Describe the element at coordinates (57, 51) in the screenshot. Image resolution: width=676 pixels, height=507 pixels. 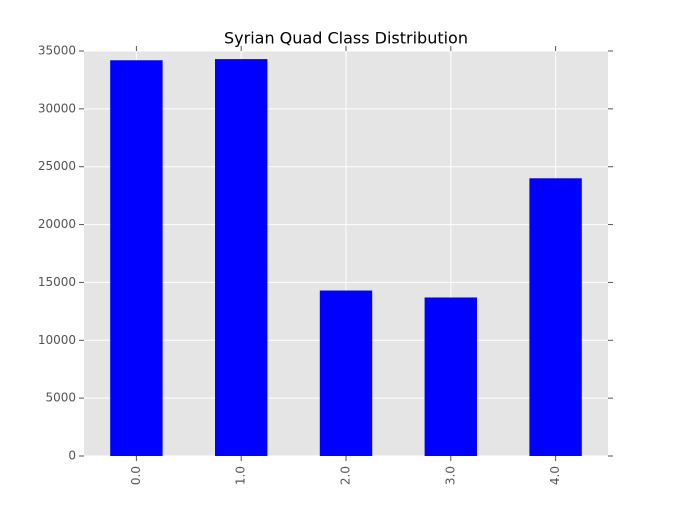
I see `y-tick-label: 35000` at that location.